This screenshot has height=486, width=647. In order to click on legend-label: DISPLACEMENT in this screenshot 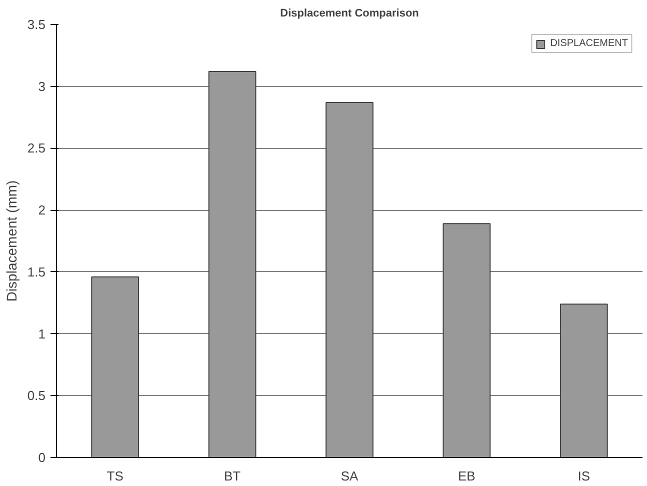, I will do `click(589, 43)`.